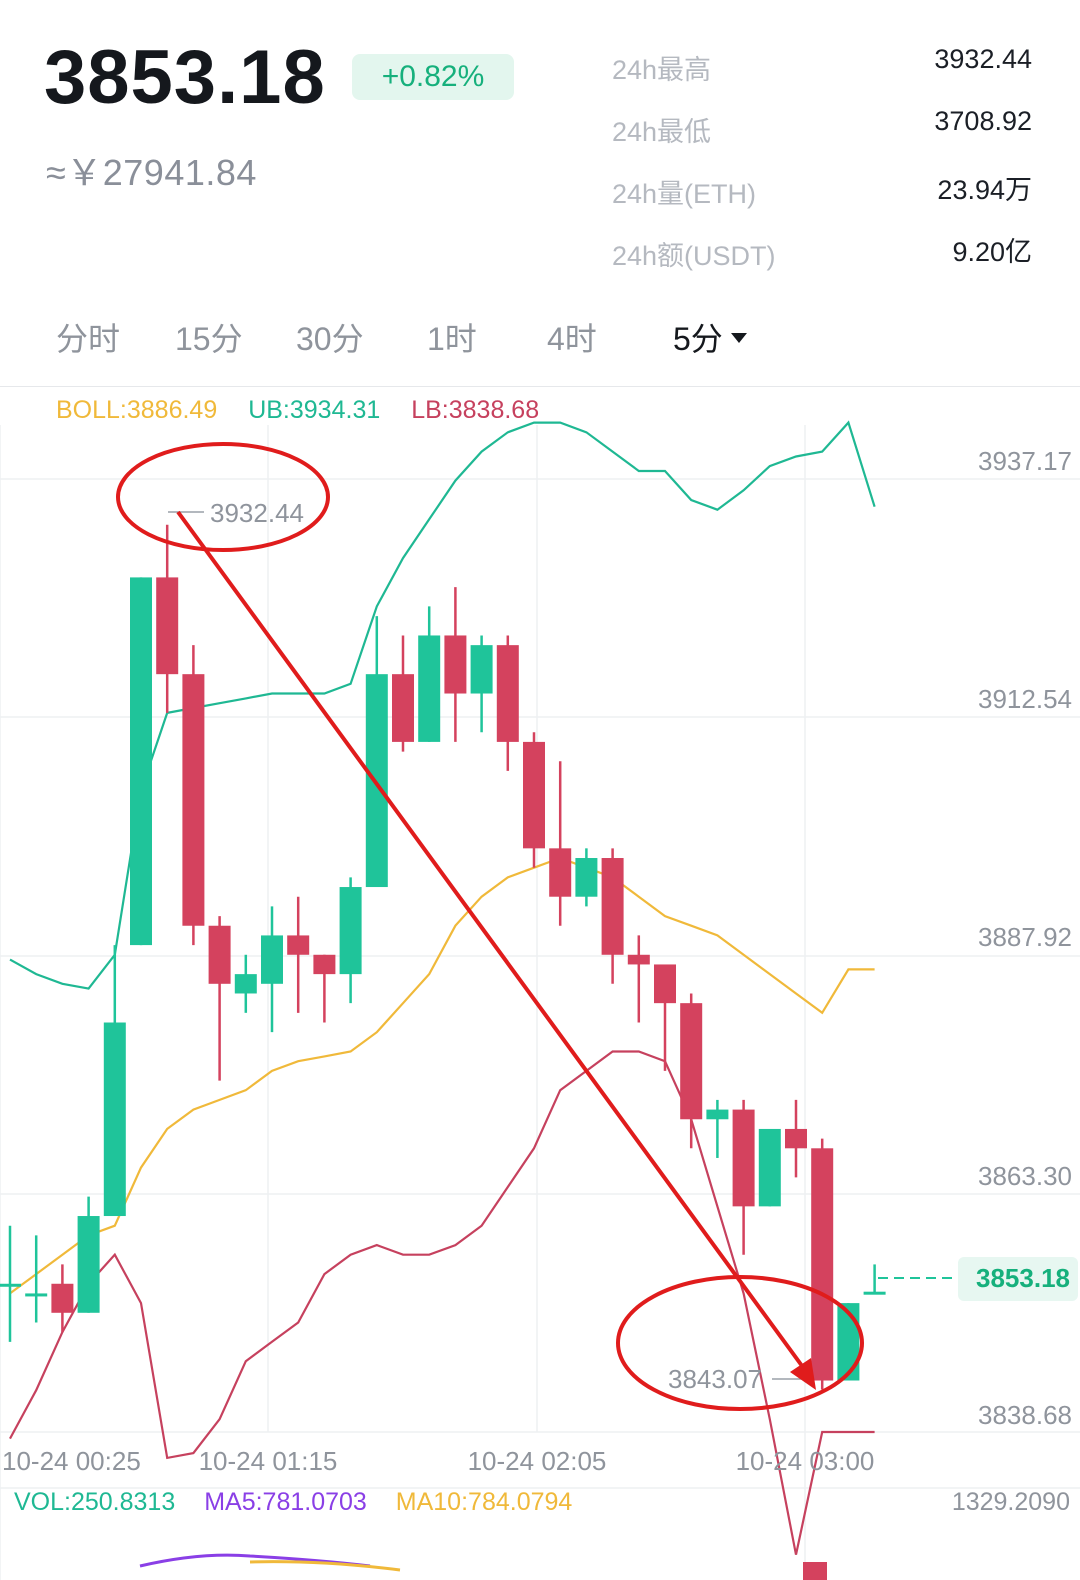  What do you see at coordinates (983, 121) in the screenshot?
I see `stat-value: 3708.92` at bounding box center [983, 121].